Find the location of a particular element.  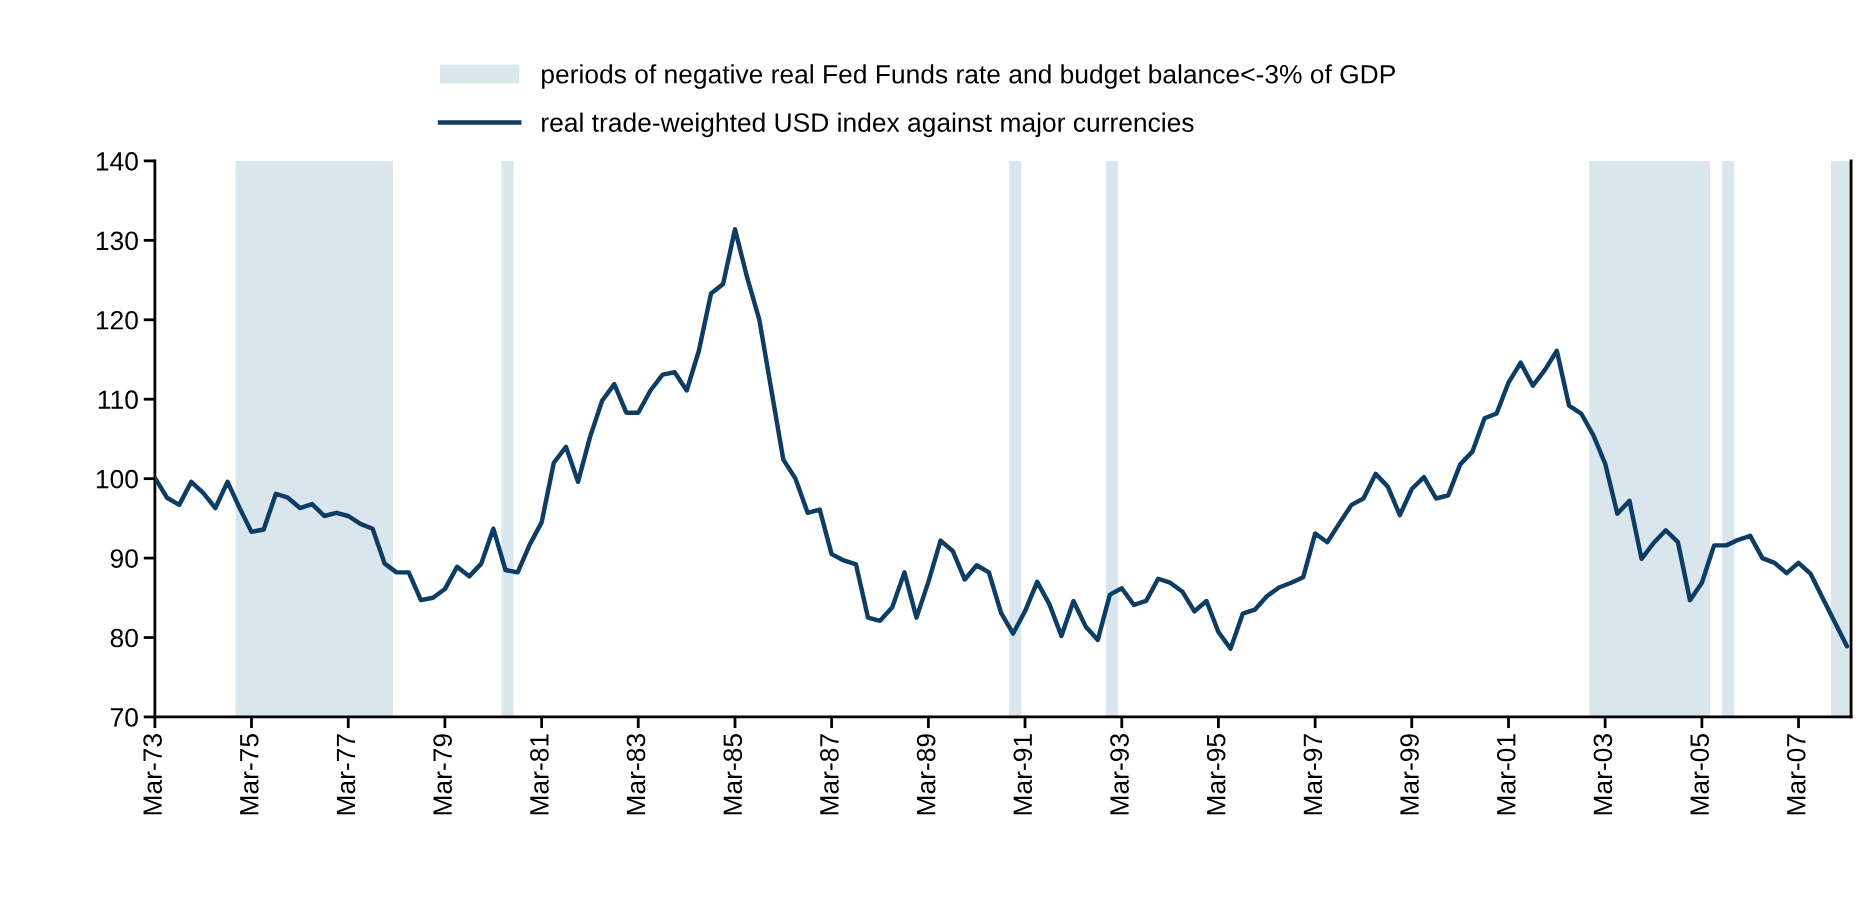

y-tick-label: 80 is located at coordinates (124, 638).